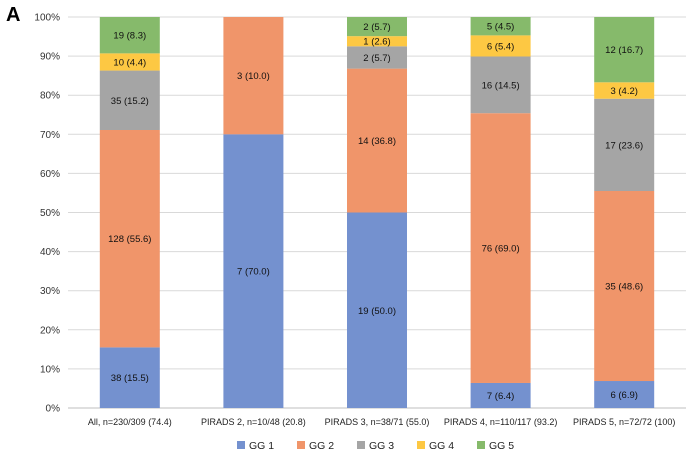 This screenshot has width=696, height=456. I want to click on data-label: 35 (48.6), so click(624, 287).